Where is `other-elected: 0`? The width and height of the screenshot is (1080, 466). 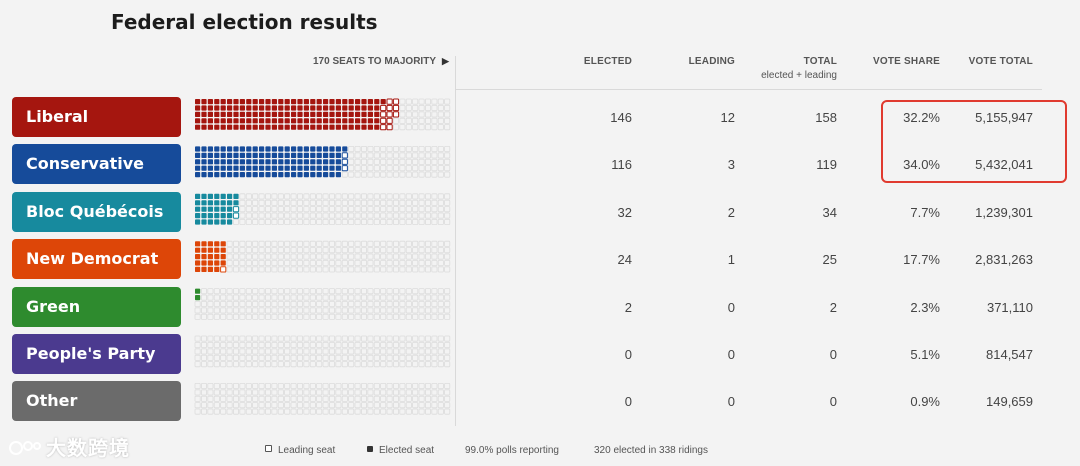
other-elected: 0 is located at coordinates (628, 402).